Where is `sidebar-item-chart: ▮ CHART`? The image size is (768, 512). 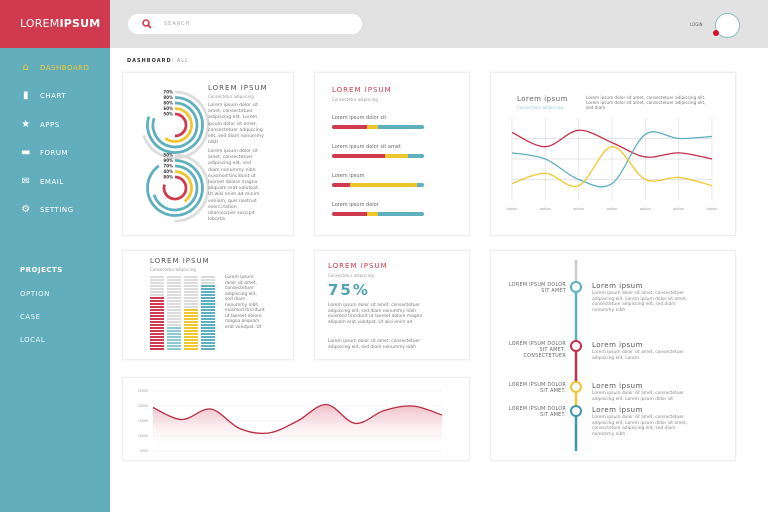 sidebar-item-chart: ▮ CHART is located at coordinates (43, 95).